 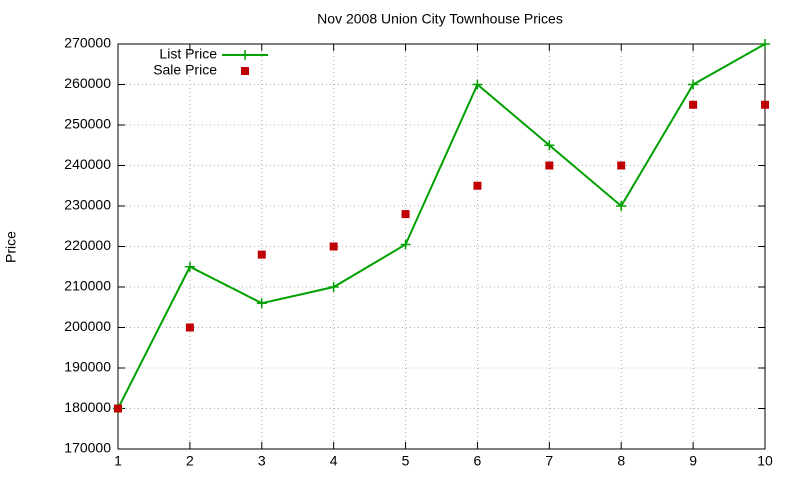 What do you see at coordinates (478, 461) in the screenshot?
I see `x-tick-label: 6` at bounding box center [478, 461].